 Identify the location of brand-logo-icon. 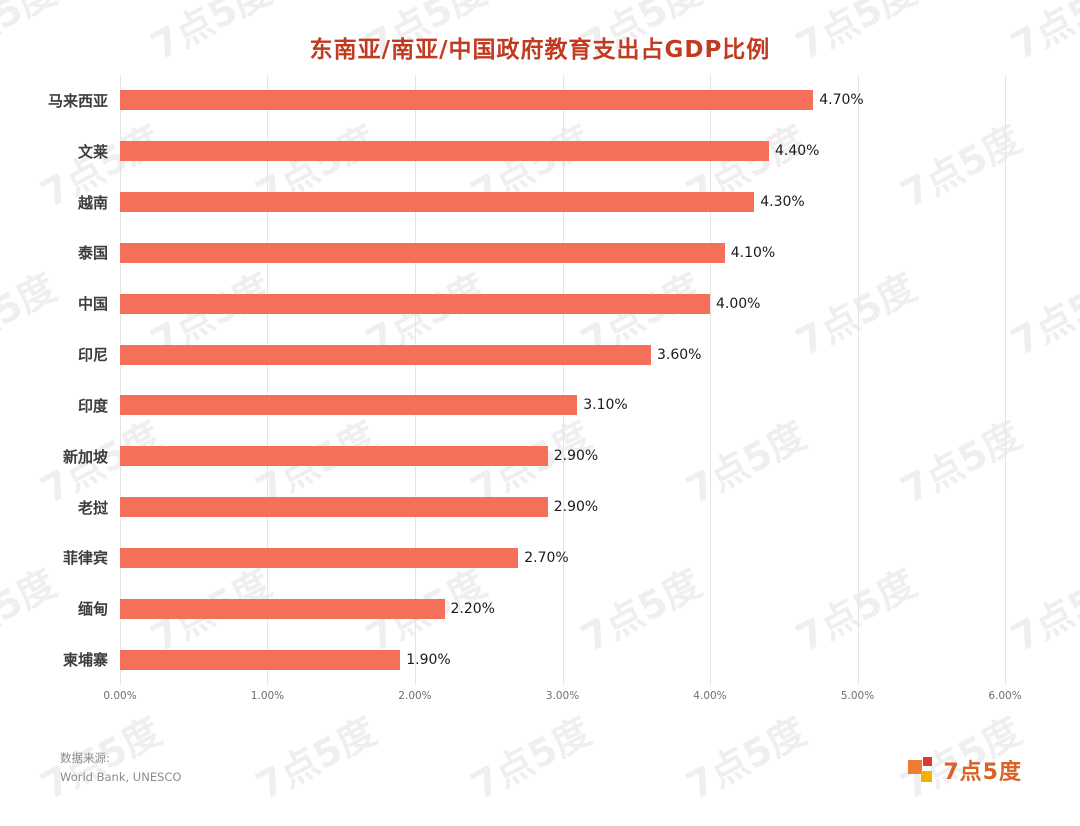
(921, 770).